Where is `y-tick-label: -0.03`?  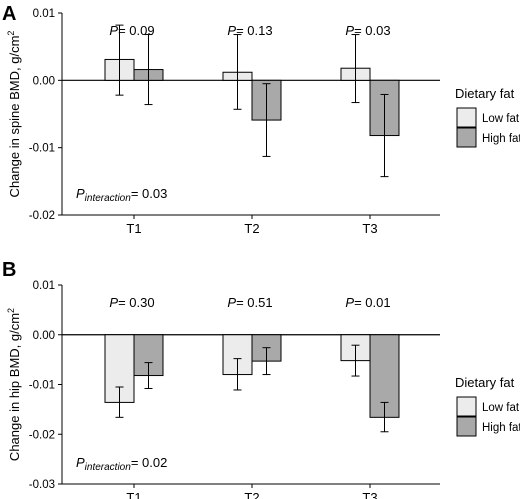
y-tick-label: -0.03 is located at coordinates (42, 485).